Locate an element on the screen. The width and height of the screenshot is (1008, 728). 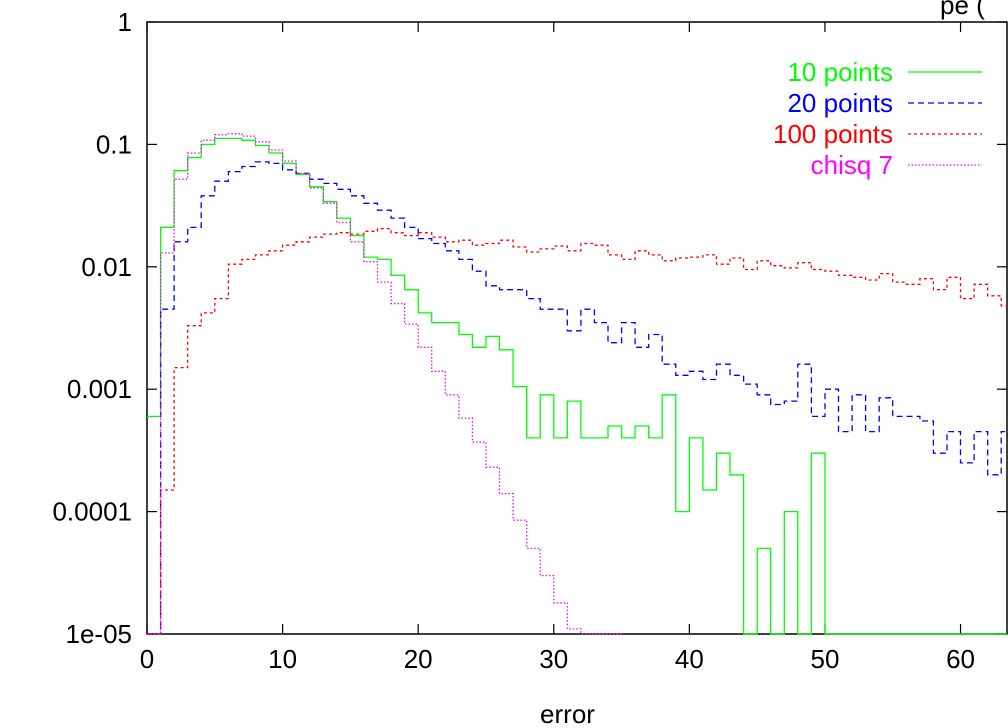
legend-label: chisq 7 is located at coordinates (852, 165).